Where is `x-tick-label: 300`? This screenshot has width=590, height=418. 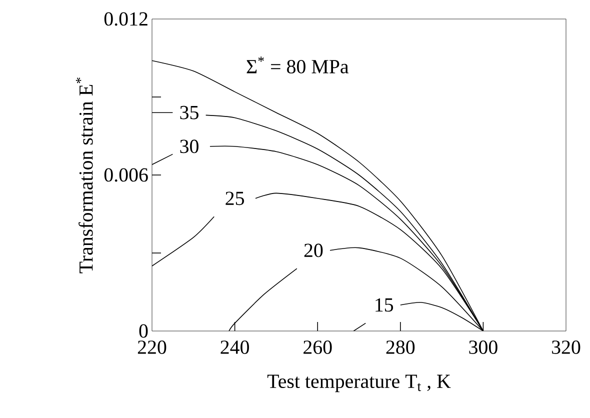 x-tick-label: 300 is located at coordinates (483, 347).